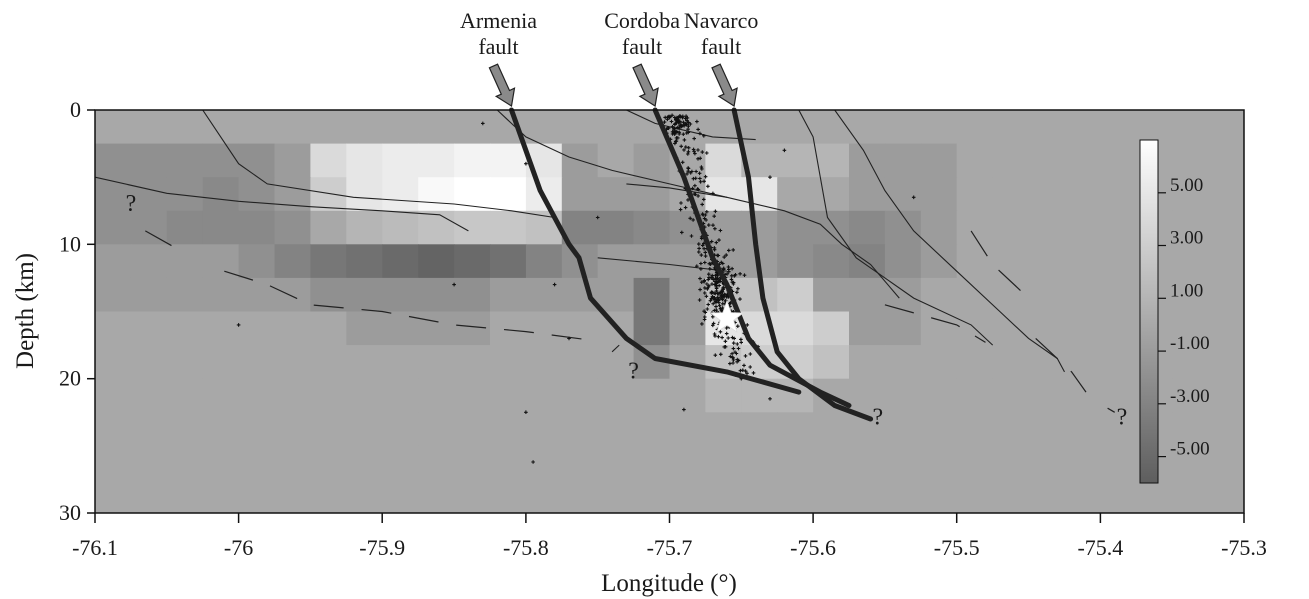 The width and height of the screenshot is (1309, 599). What do you see at coordinates (238, 547) in the screenshot?
I see `x-tick-label: -76` at bounding box center [238, 547].